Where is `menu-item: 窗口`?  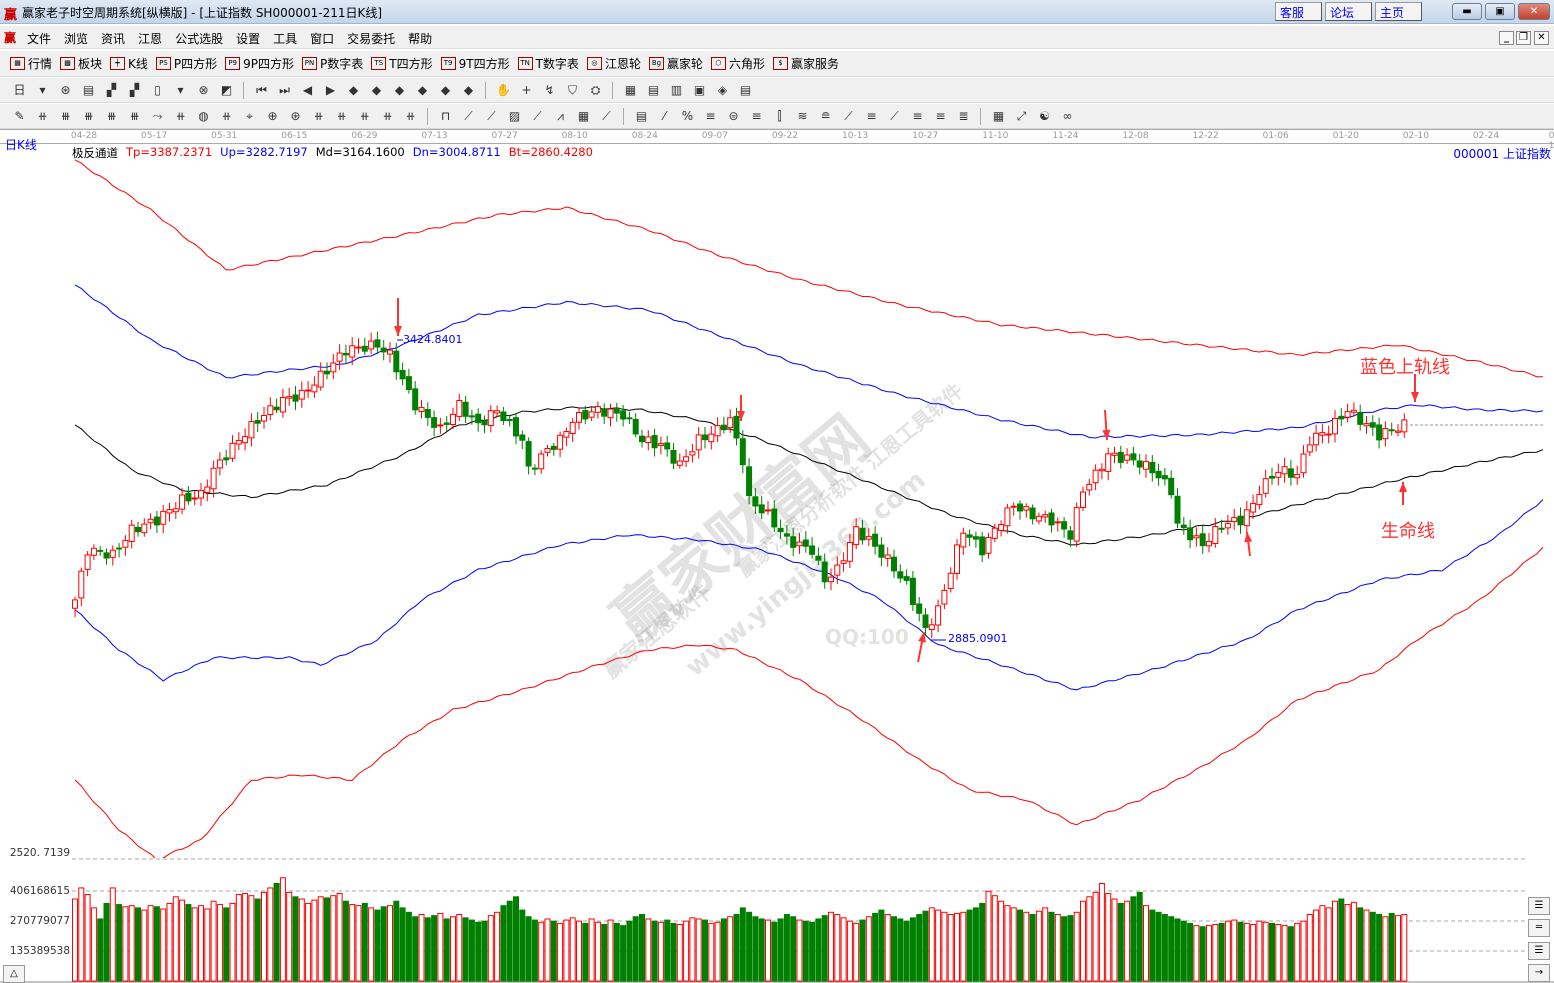
menu-item: 窗口 is located at coordinates (322, 39).